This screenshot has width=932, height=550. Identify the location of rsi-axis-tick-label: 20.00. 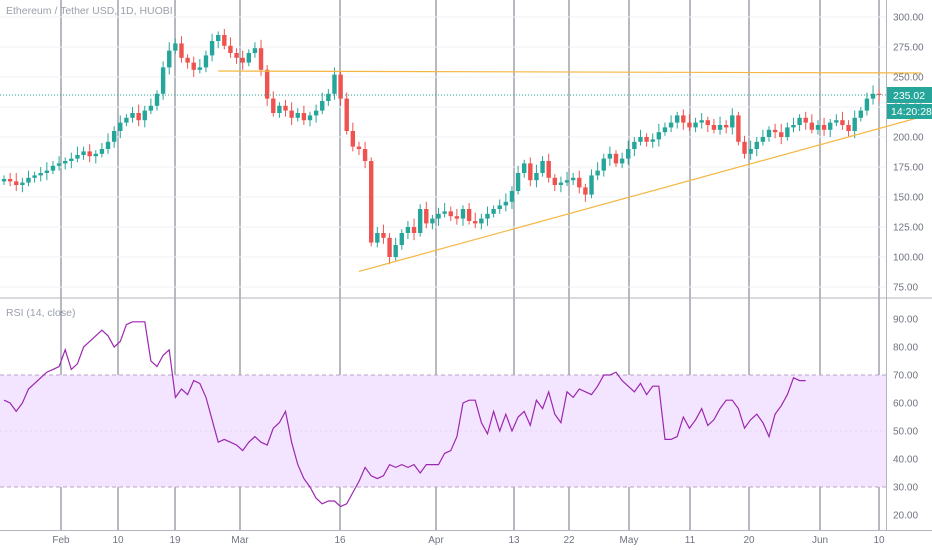
(905, 516).